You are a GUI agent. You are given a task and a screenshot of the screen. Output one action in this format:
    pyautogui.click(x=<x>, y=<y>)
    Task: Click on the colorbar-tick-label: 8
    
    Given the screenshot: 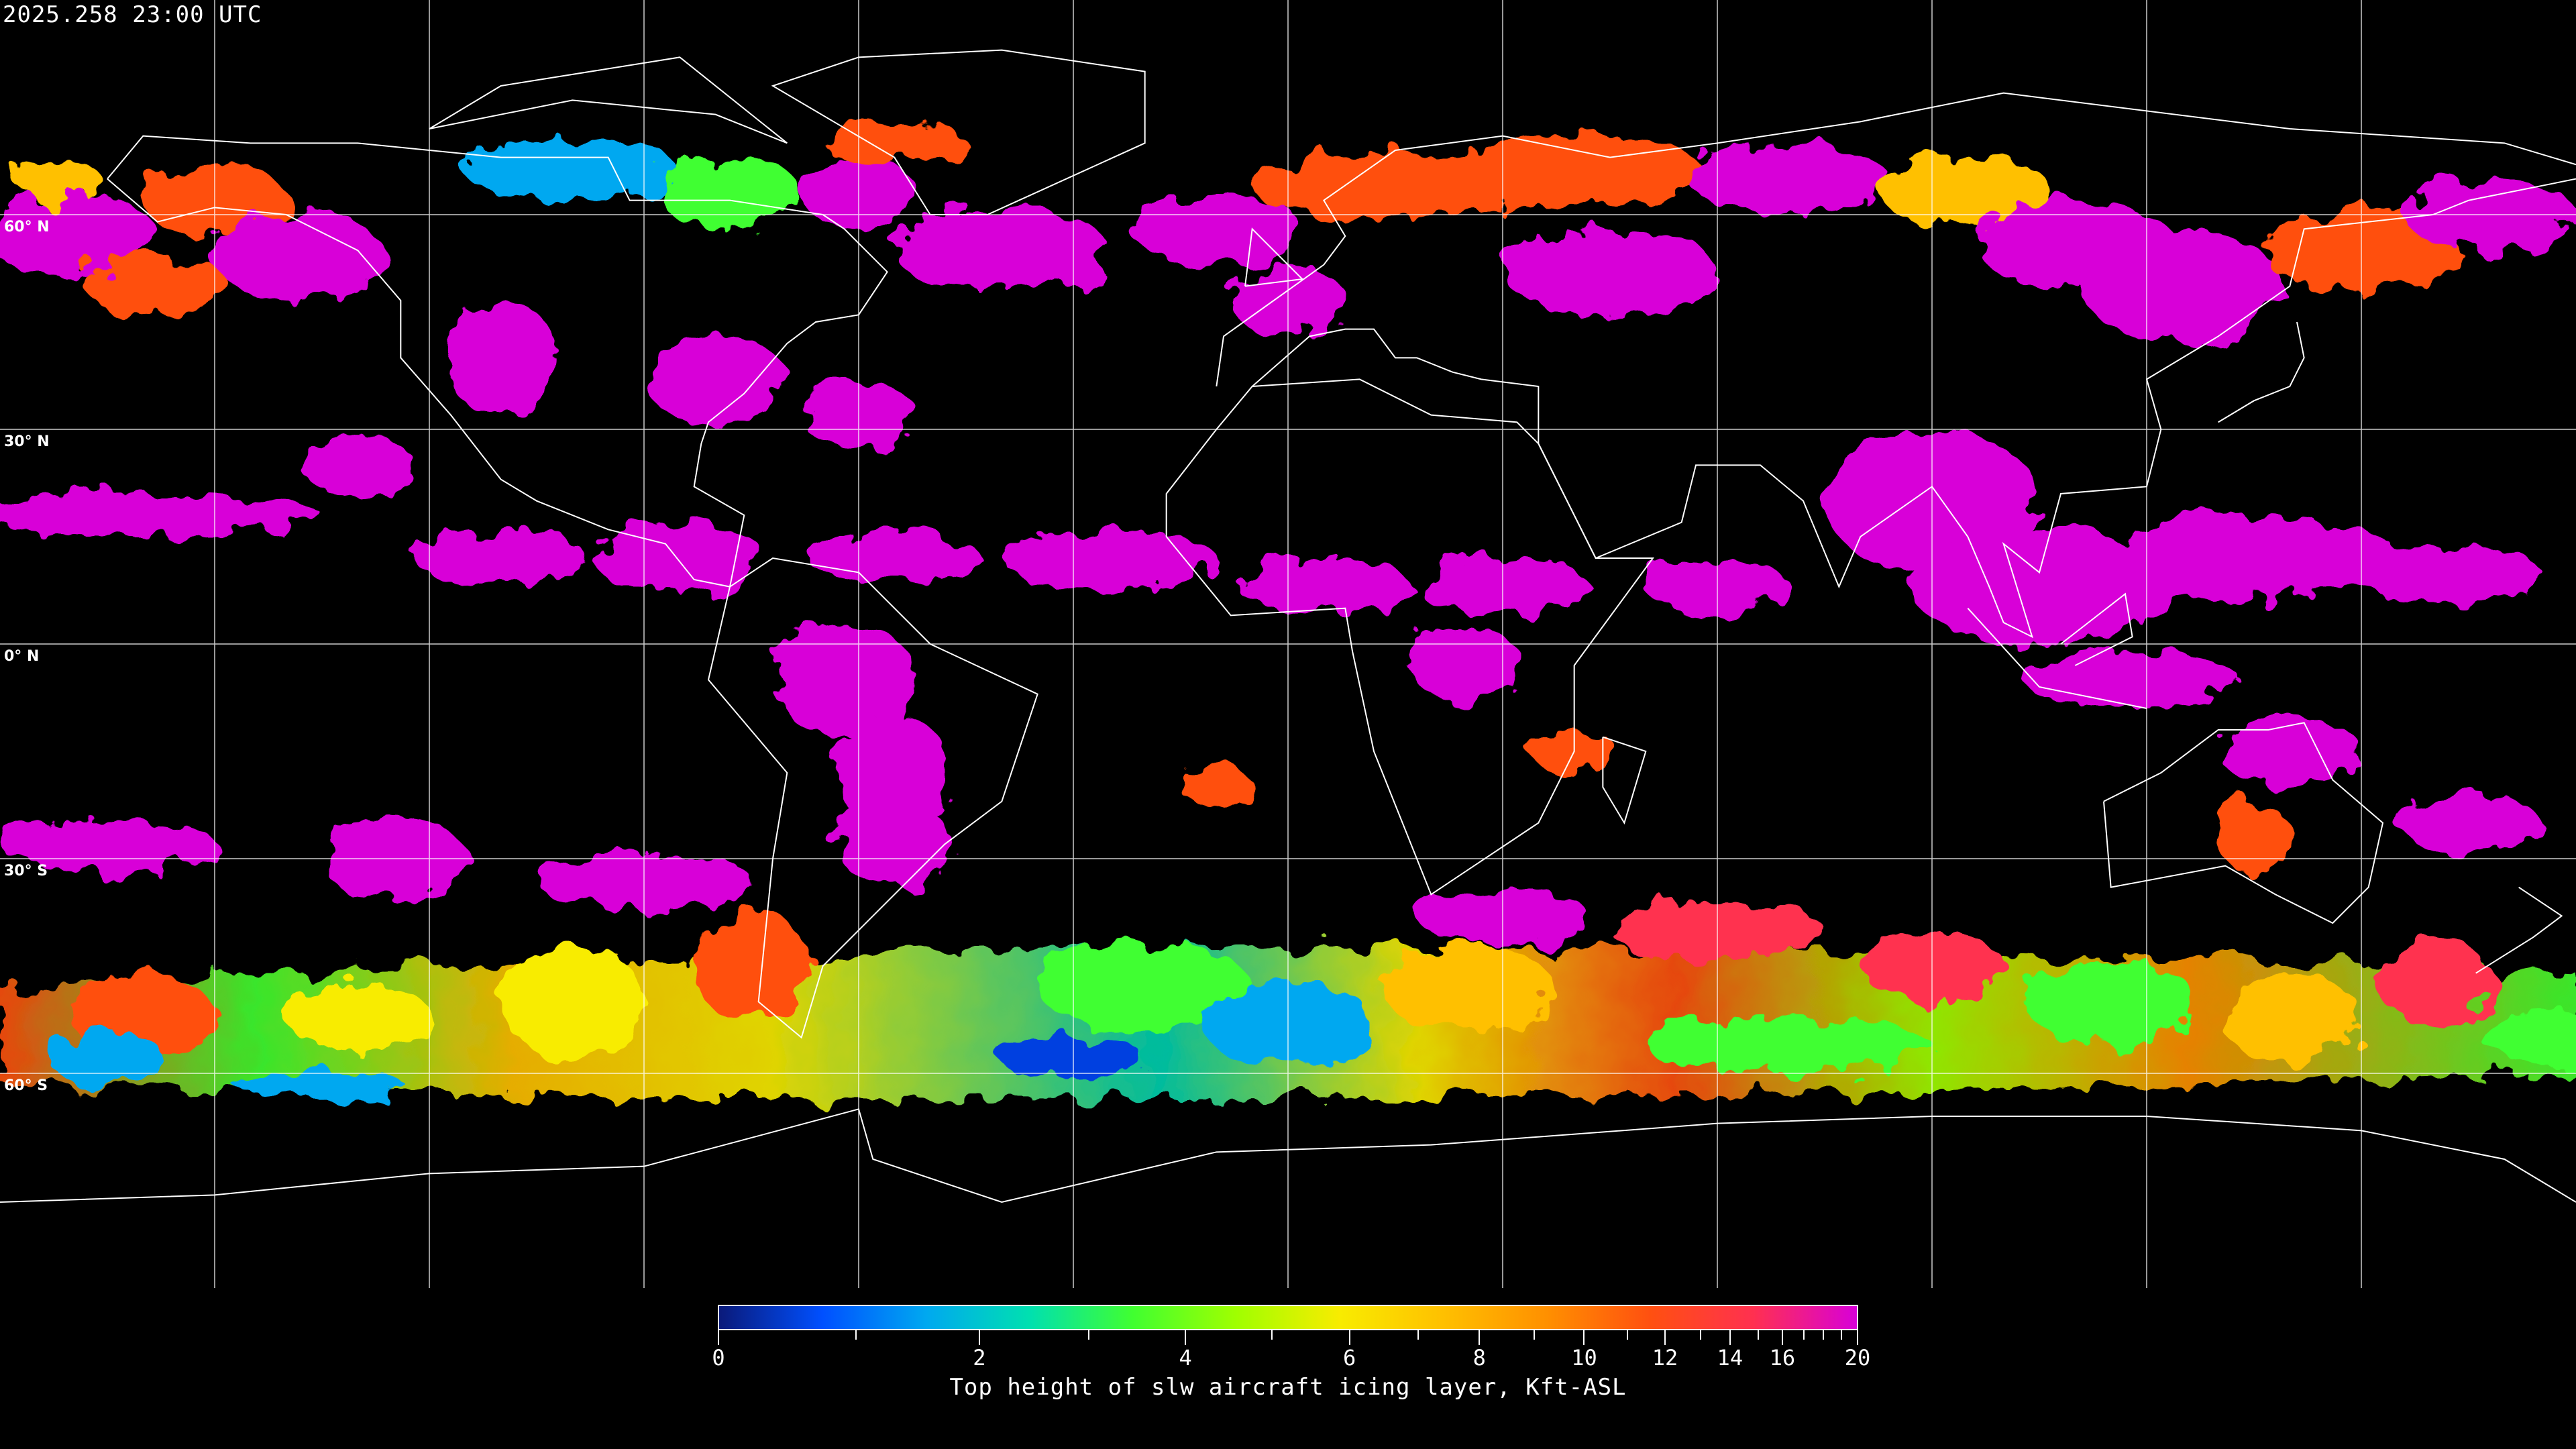 What is the action you would take?
    pyautogui.click(x=1479, y=1358)
    